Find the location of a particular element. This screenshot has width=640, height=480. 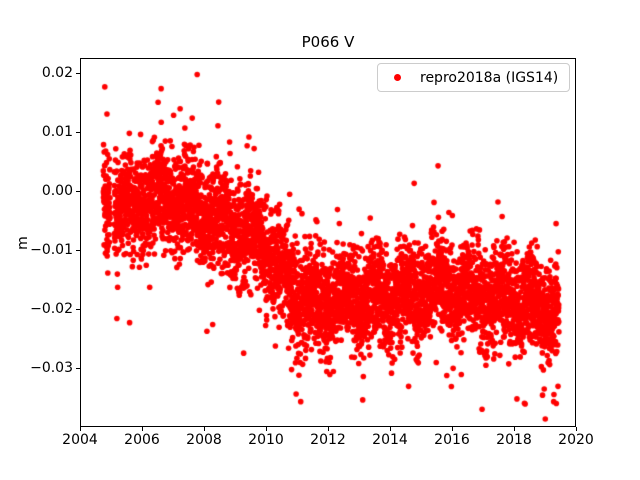

x-tick-label: 2010 is located at coordinates (266, 440).